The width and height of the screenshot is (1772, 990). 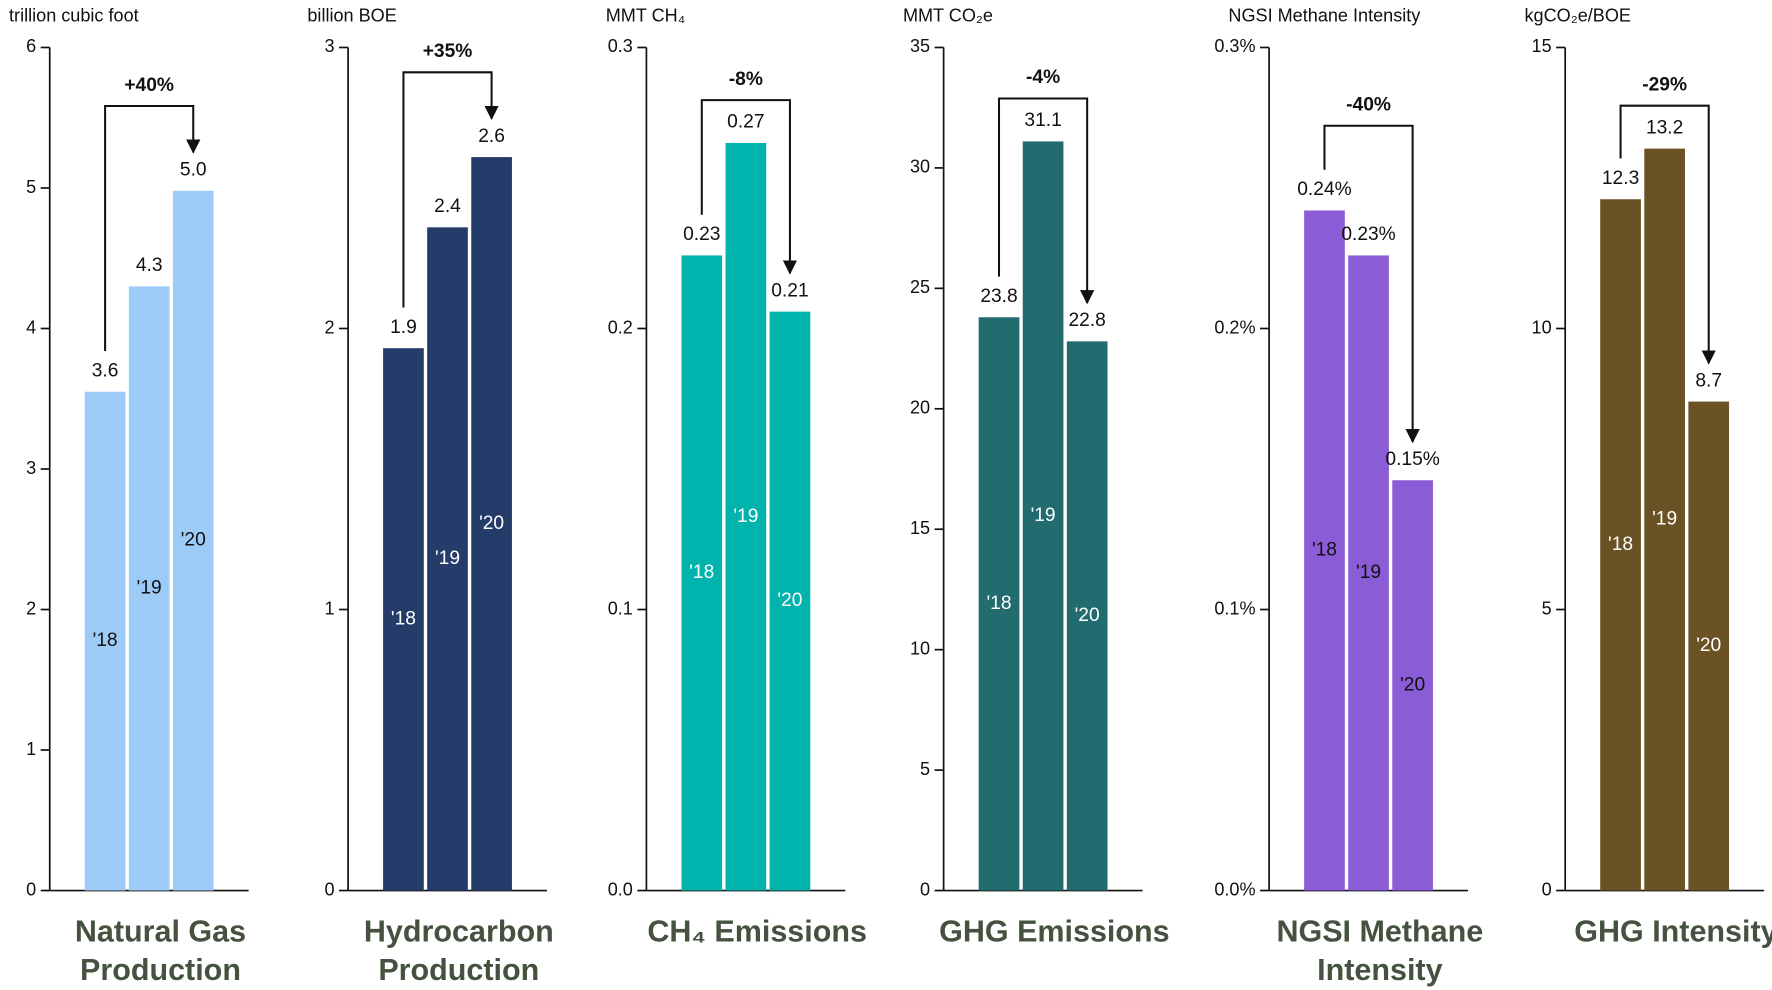 What do you see at coordinates (193, 170) in the screenshot?
I see `value-label: 5.0` at bounding box center [193, 170].